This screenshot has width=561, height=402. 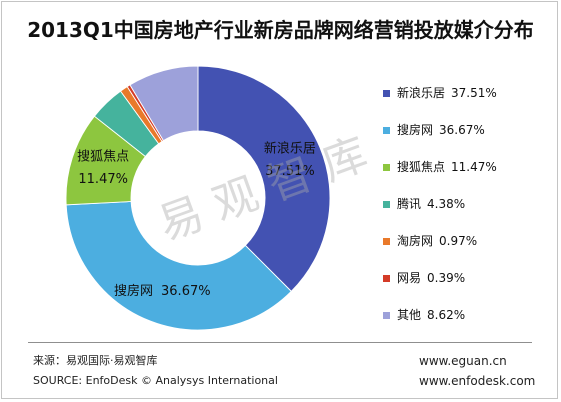 What do you see at coordinates (415, 241) in the screenshot?
I see `legend-label: 淘房网` at bounding box center [415, 241].